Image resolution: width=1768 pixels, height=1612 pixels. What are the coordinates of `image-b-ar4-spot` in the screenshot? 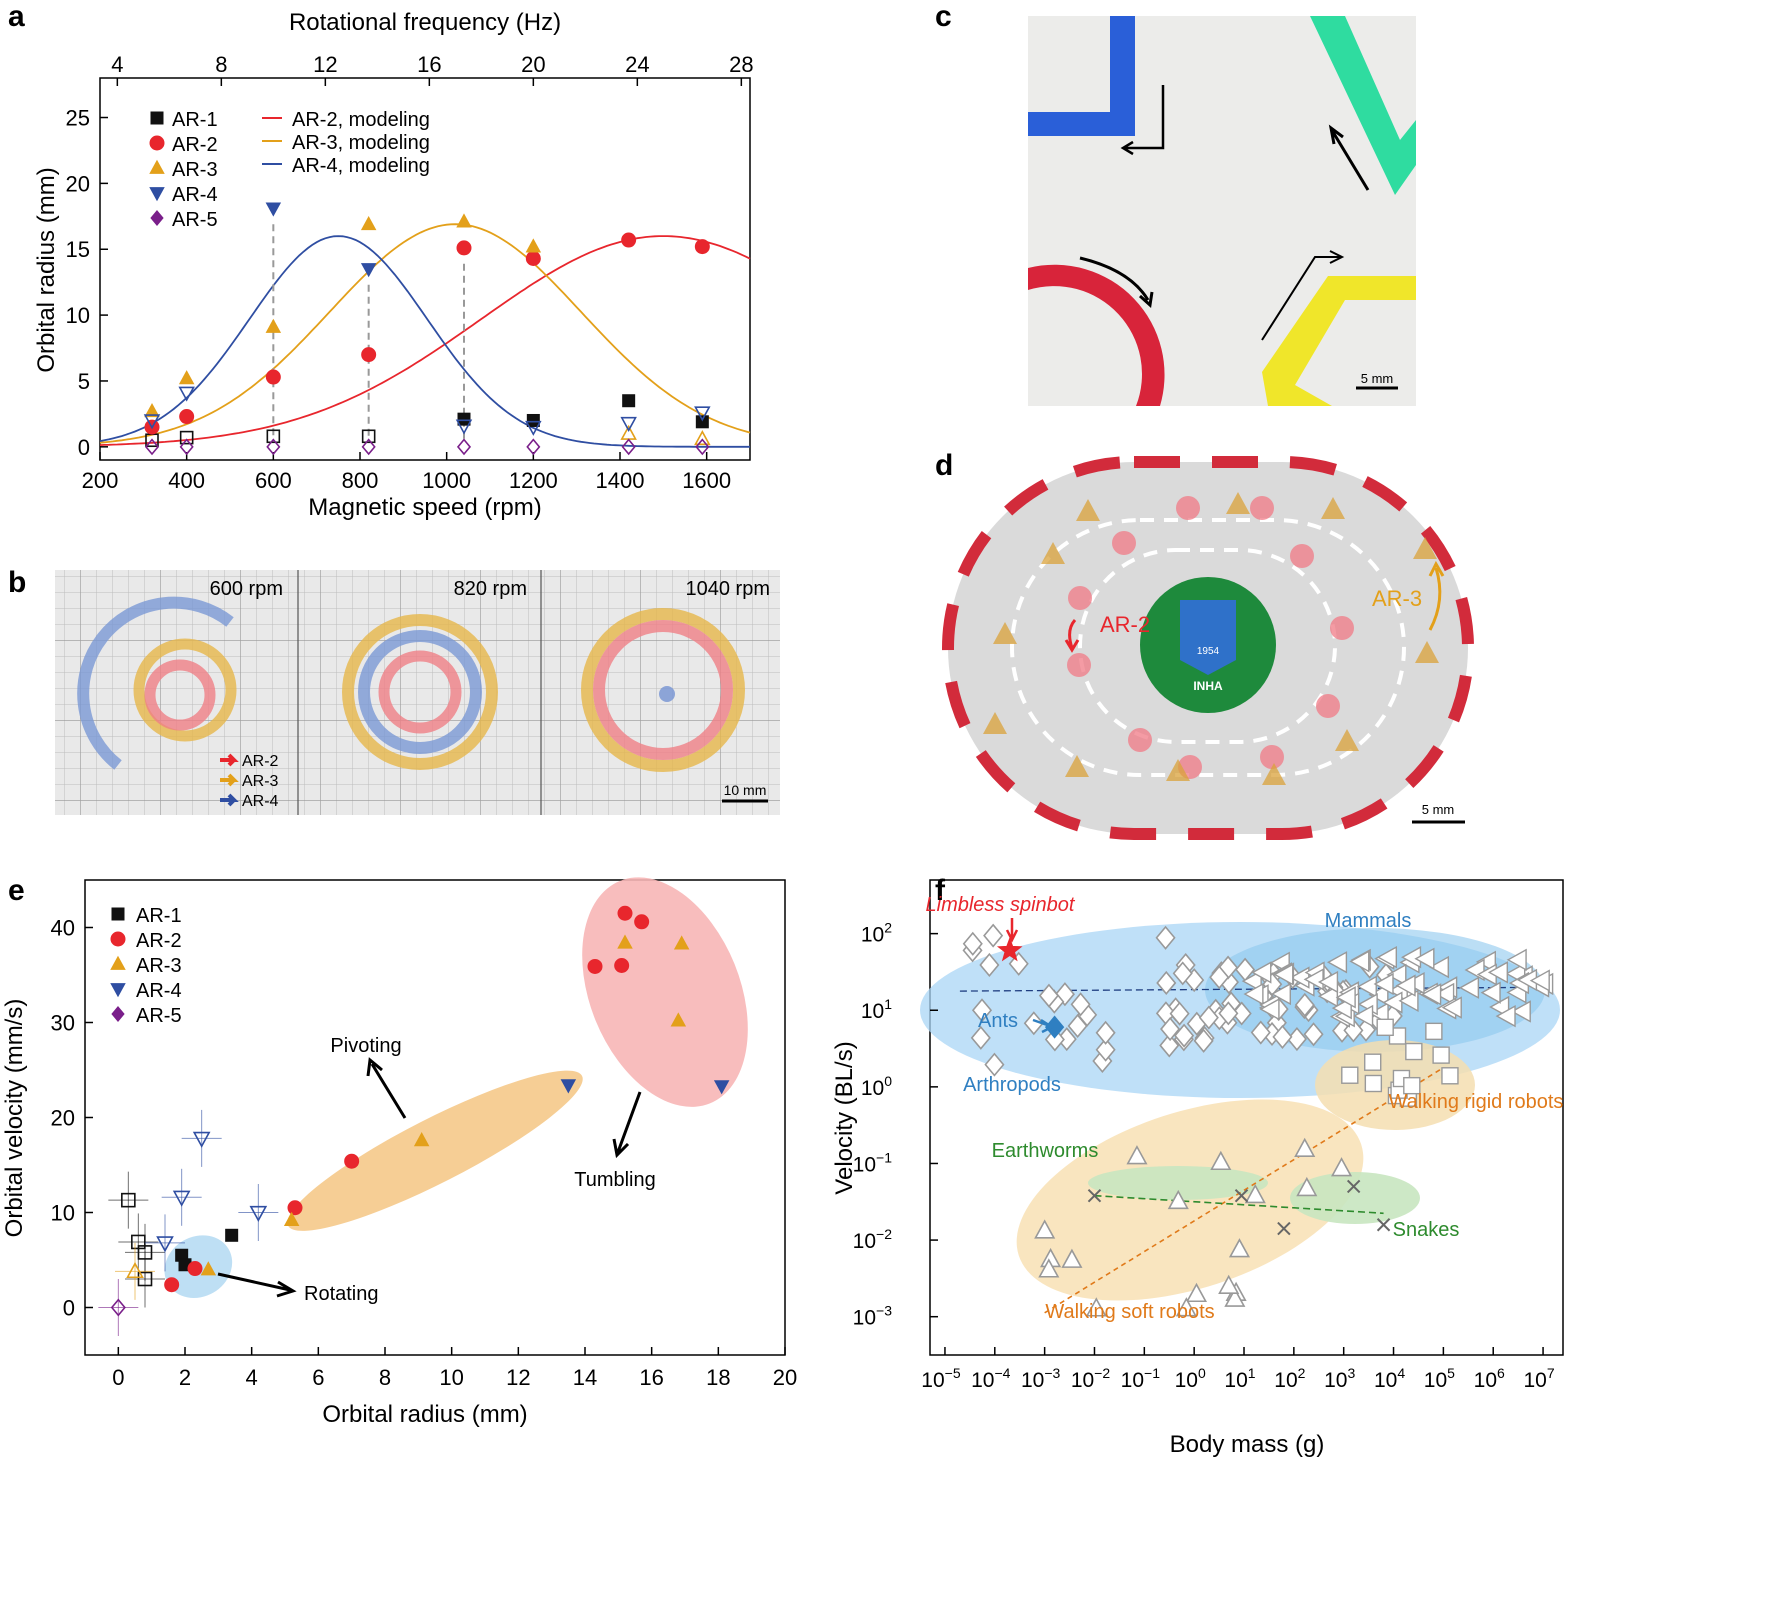 It's located at (667, 694).